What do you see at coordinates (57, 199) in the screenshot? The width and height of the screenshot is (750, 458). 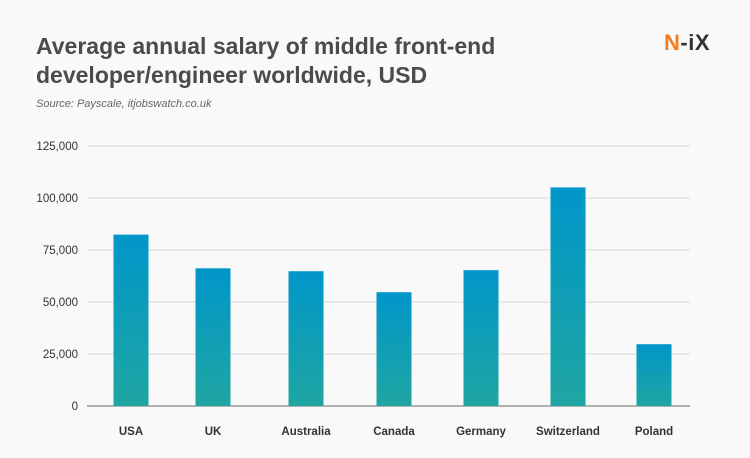 I see `y-tick-label: 100,000` at bounding box center [57, 199].